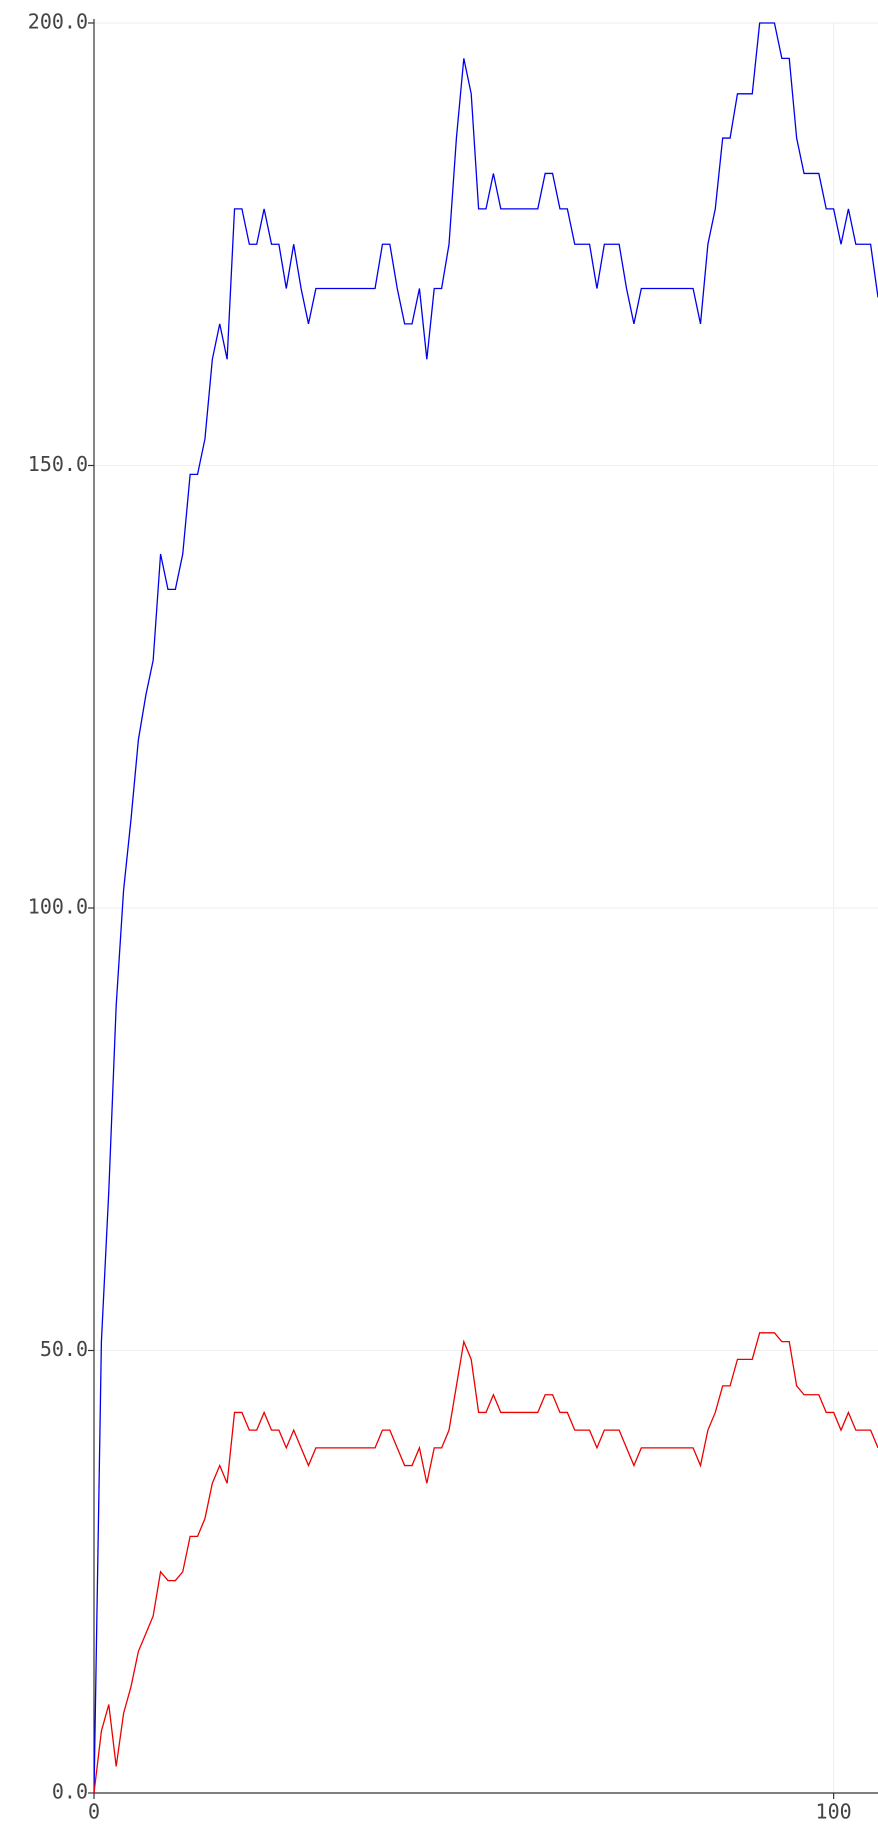  What do you see at coordinates (58, 22) in the screenshot?
I see `y-tick-label: 200.0` at bounding box center [58, 22].